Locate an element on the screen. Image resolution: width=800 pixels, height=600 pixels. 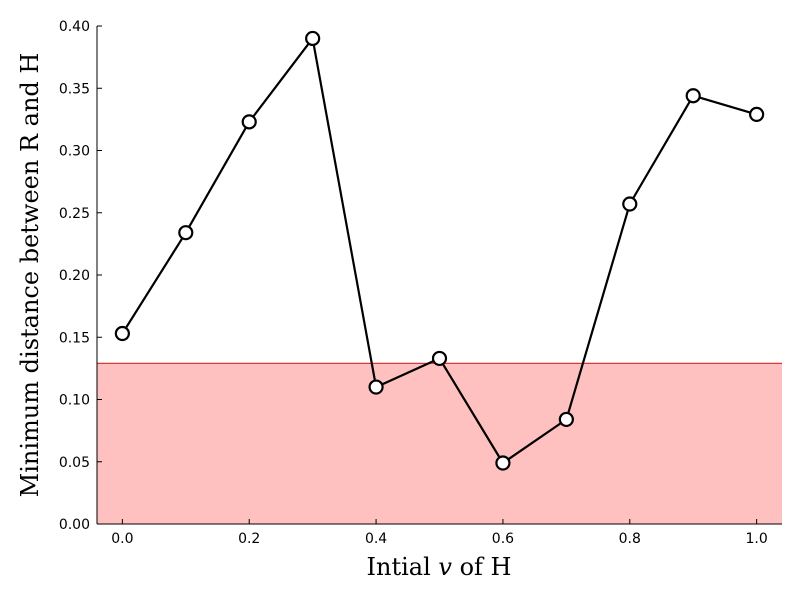
x-axis-label: Intial v of H is located at coordinates (439, 567).